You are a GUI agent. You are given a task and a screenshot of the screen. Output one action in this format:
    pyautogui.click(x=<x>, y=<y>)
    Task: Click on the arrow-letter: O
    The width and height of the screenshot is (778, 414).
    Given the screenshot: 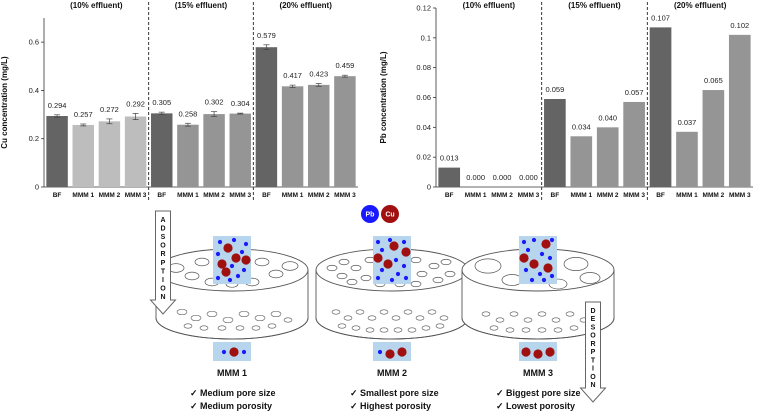 What is the action you would take?
    pyautogui.click(x=593, y=377)
    